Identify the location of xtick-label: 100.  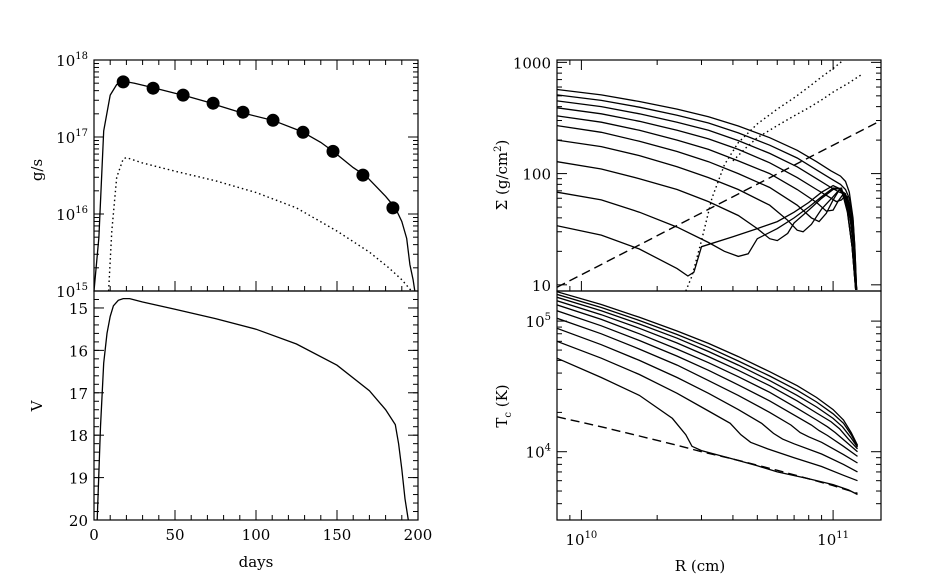
(256, 535).